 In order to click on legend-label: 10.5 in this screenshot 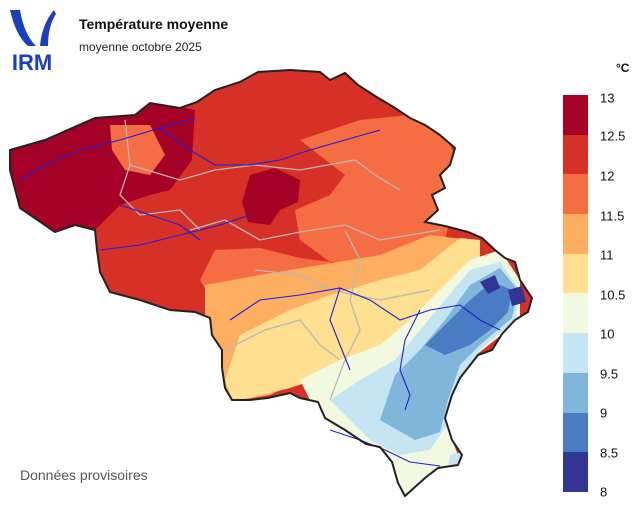, I will do `click(613, 295)`.